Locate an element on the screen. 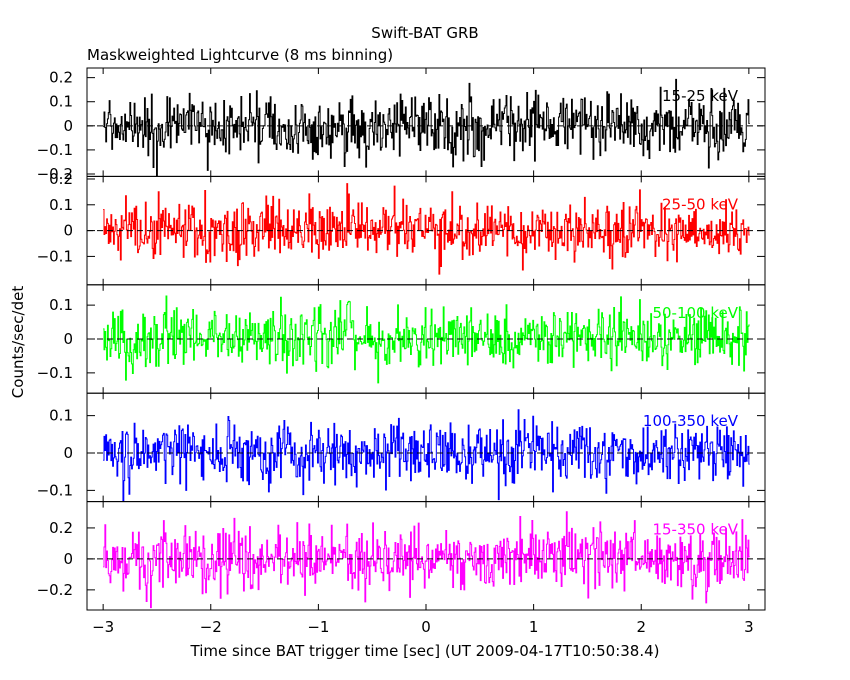  x-tick-label: −2 is located at coordinates (211, 627).